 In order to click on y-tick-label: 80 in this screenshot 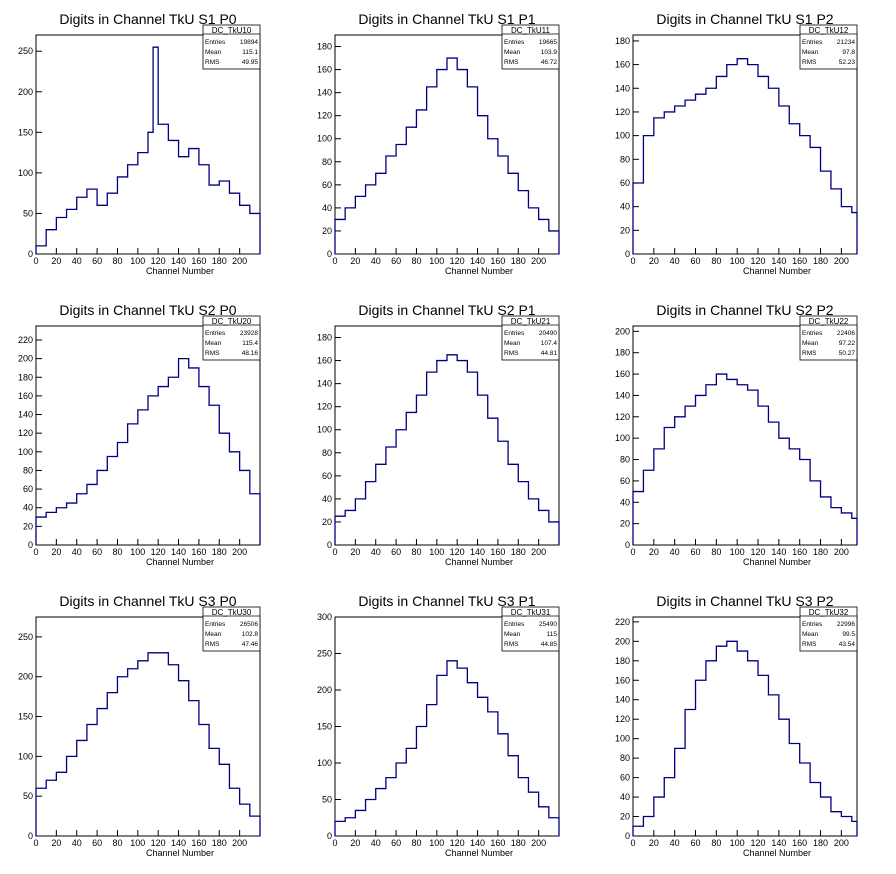, I will do `click(327, 162)`.